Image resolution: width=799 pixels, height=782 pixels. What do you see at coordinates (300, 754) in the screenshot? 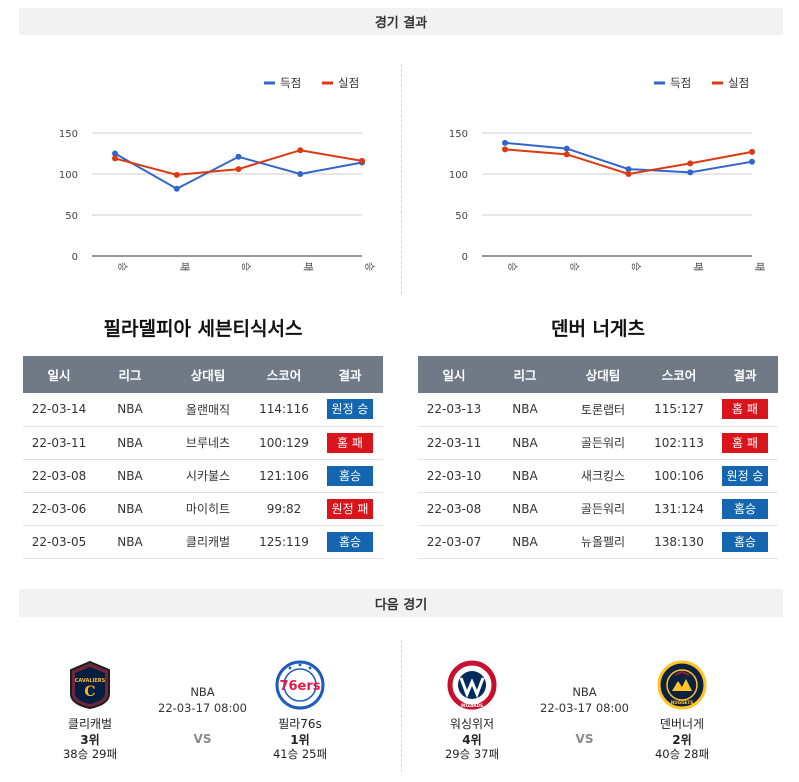
I see `team-record: 41승 25패` at bounding box center [300, 754].